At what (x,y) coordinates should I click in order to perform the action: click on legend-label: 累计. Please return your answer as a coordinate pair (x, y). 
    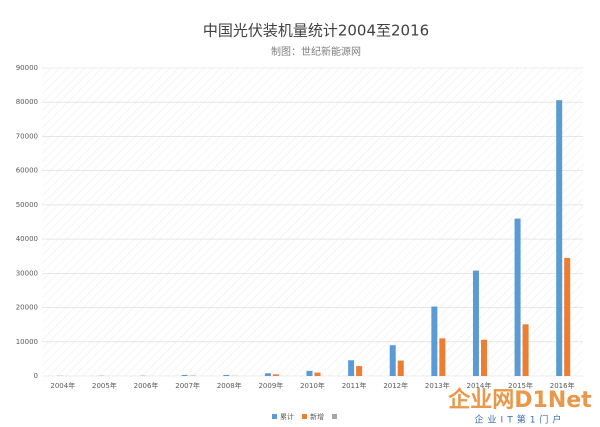
    Looking at the image, I should click on (287, 416).